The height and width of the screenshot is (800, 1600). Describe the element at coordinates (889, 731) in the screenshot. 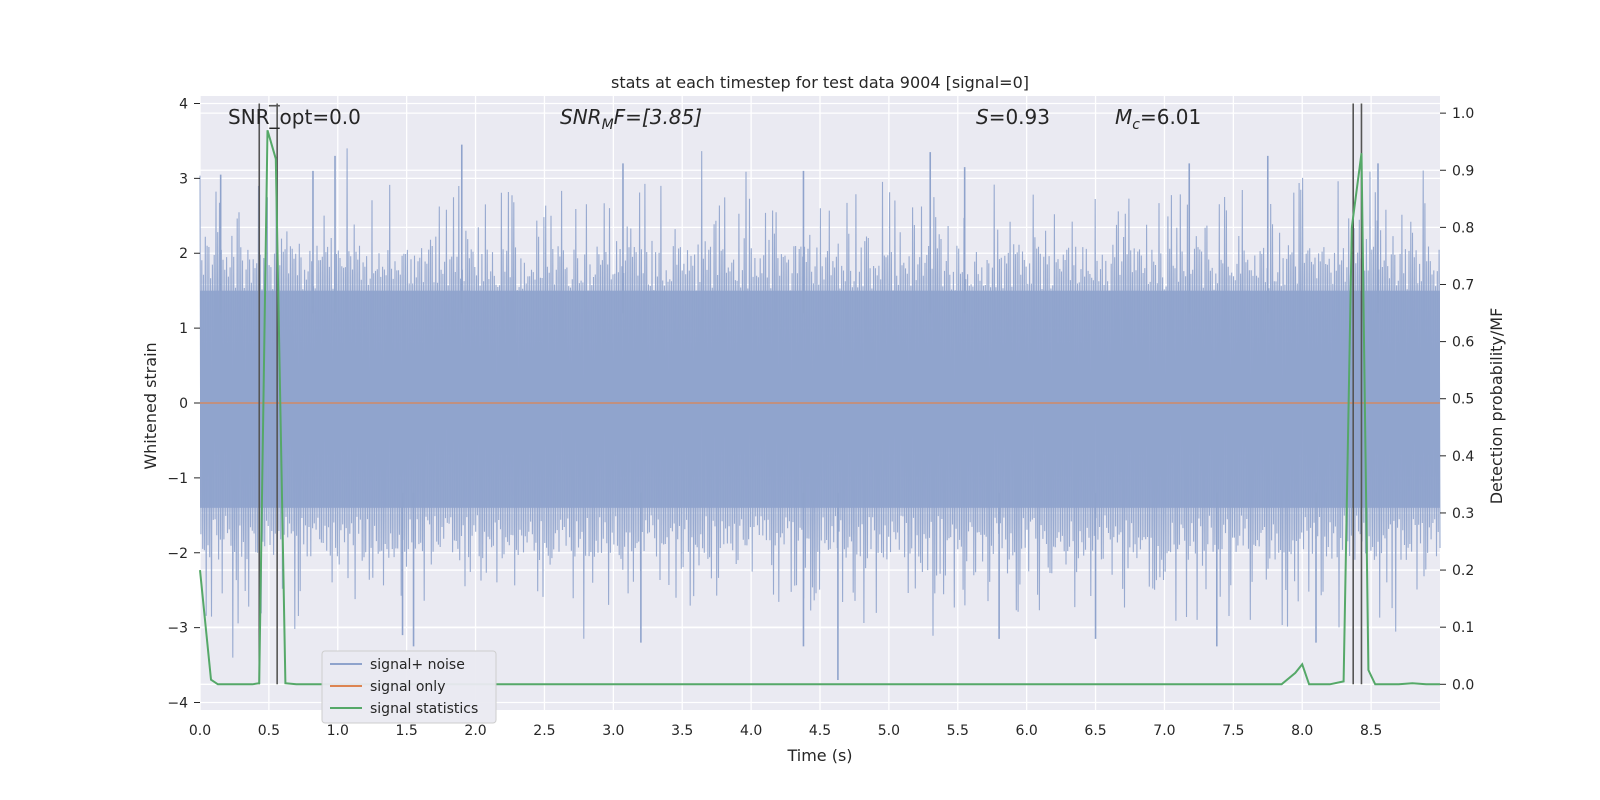

I see `x-tick-label-10: 5.0` at that location.